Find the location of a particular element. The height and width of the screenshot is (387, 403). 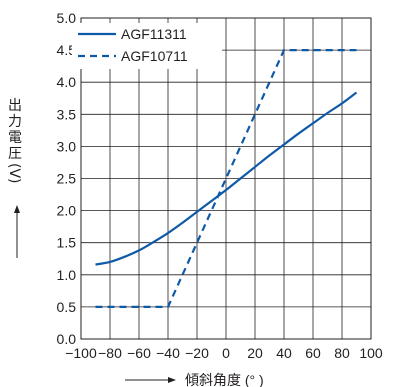

y-tick-label: 3.5 is located at coordinates (67, 114).